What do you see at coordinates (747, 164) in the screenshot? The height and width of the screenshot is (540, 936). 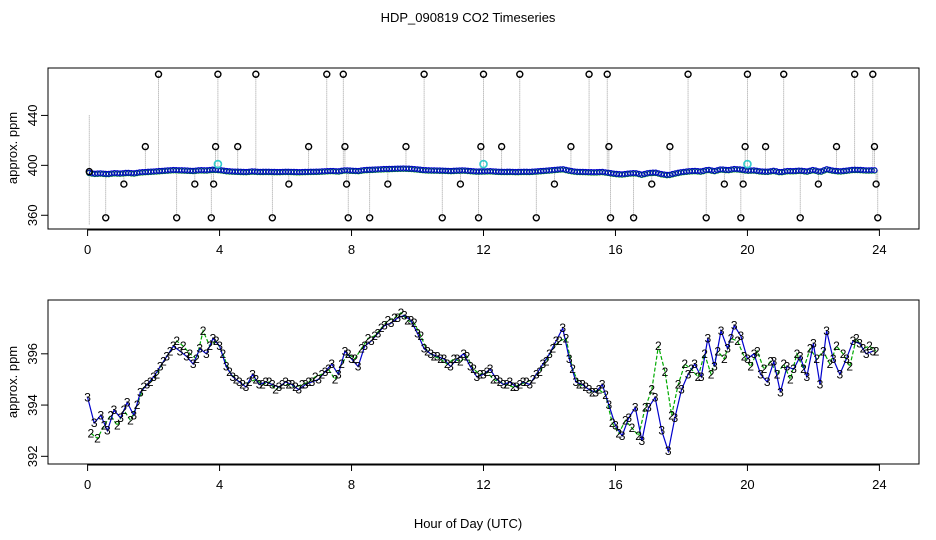 I see `top-cyan-point` at bounding box center [747, 164].